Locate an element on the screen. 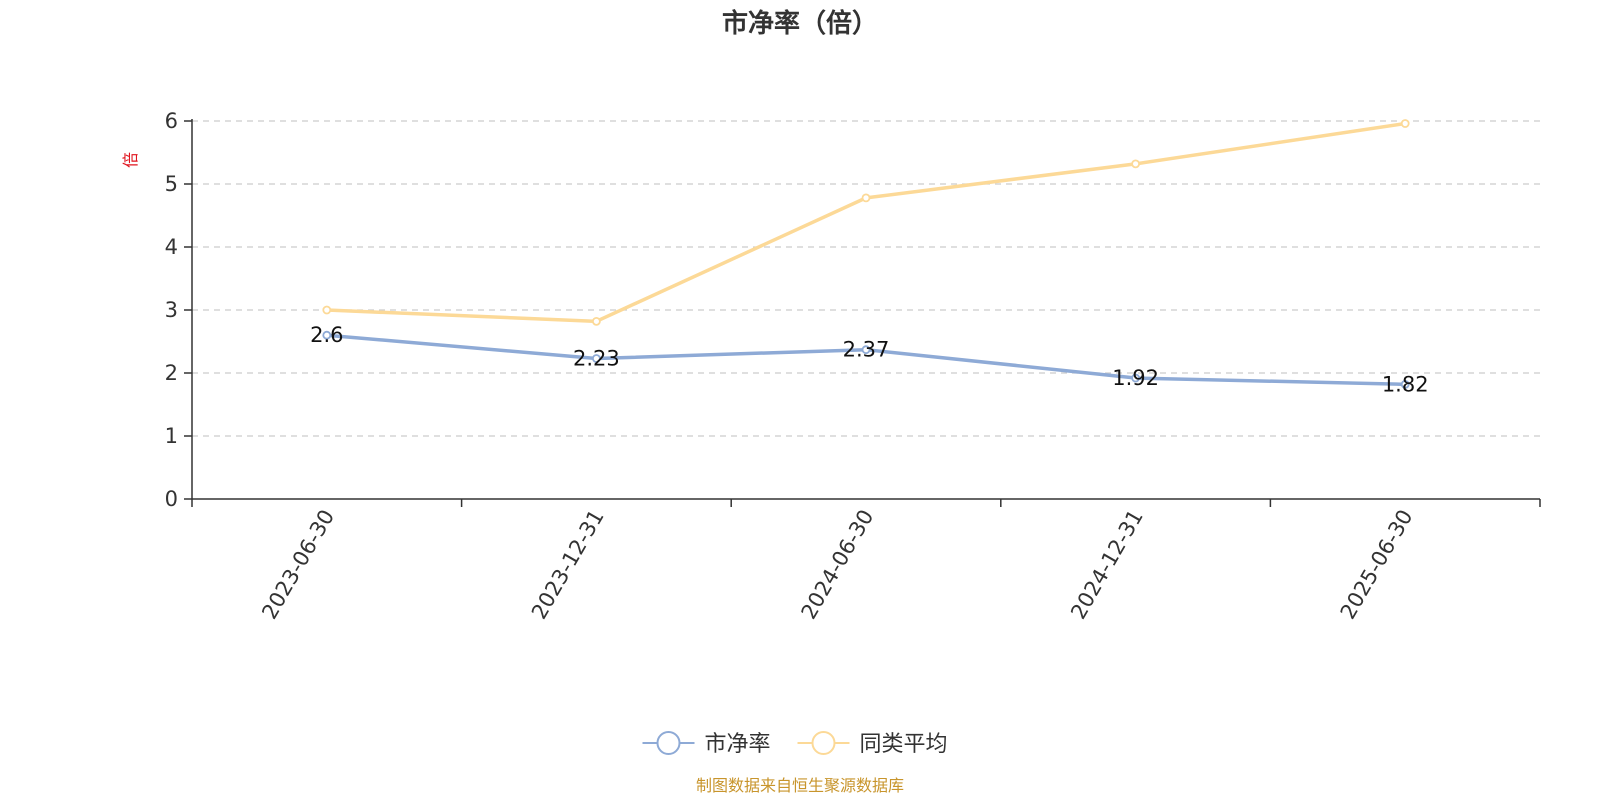 The height and width of the screenshot is (800, 1600). y-axis-label: 倍 is located at coordinates (130, 160).